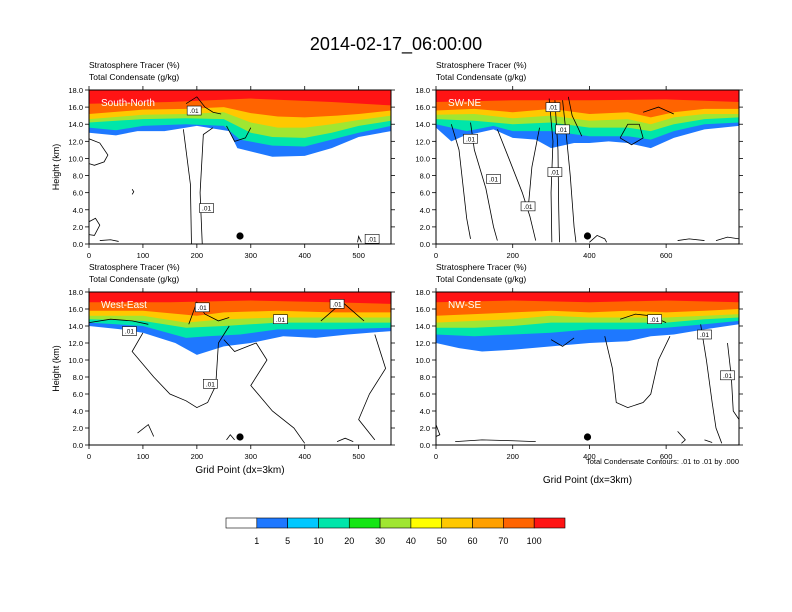 This screenshot has width=792, height=612. I want to click on panel-title-condensate: Total Condensate (g/kg), so click(134, 77).